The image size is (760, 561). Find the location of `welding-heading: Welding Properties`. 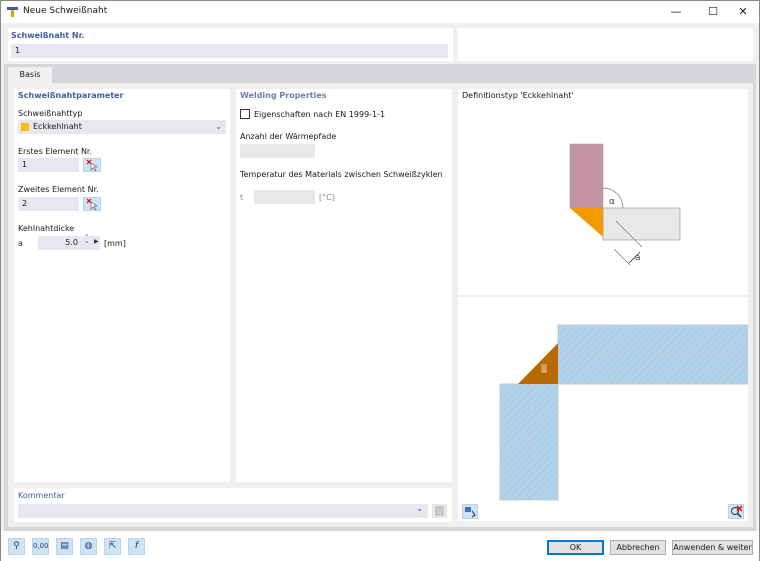

welding-heading: Welding Properties is located at coordinates (283, 95).